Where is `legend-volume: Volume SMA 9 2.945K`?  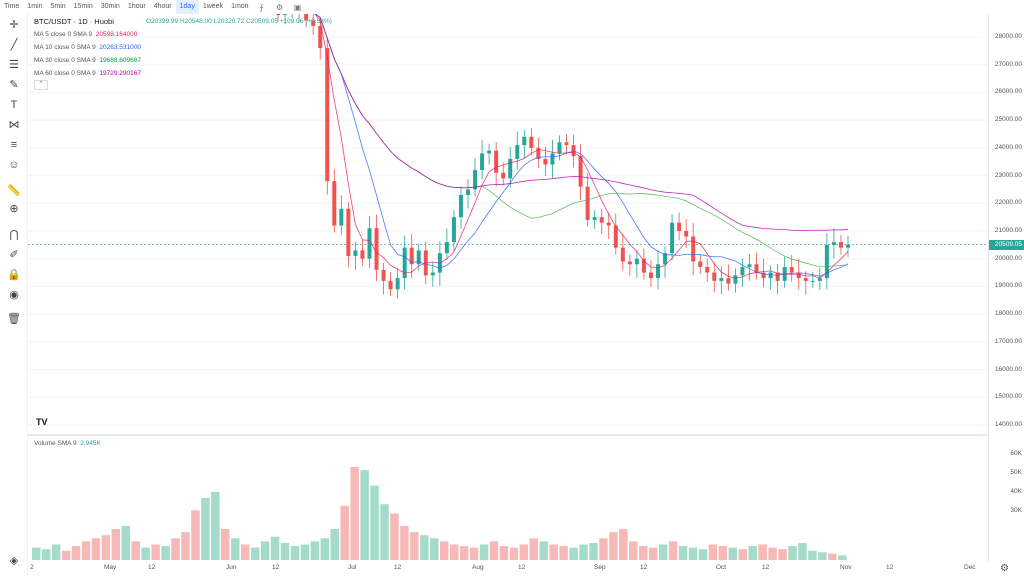 legend-volume: Volume SMA 9 2.945K is located at coordinates (67, 443).